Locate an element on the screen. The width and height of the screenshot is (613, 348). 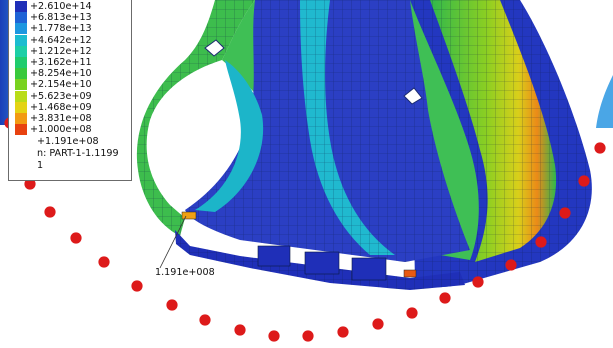
legend-entry: +1.212e+12 is located at coordinates (53, 51).